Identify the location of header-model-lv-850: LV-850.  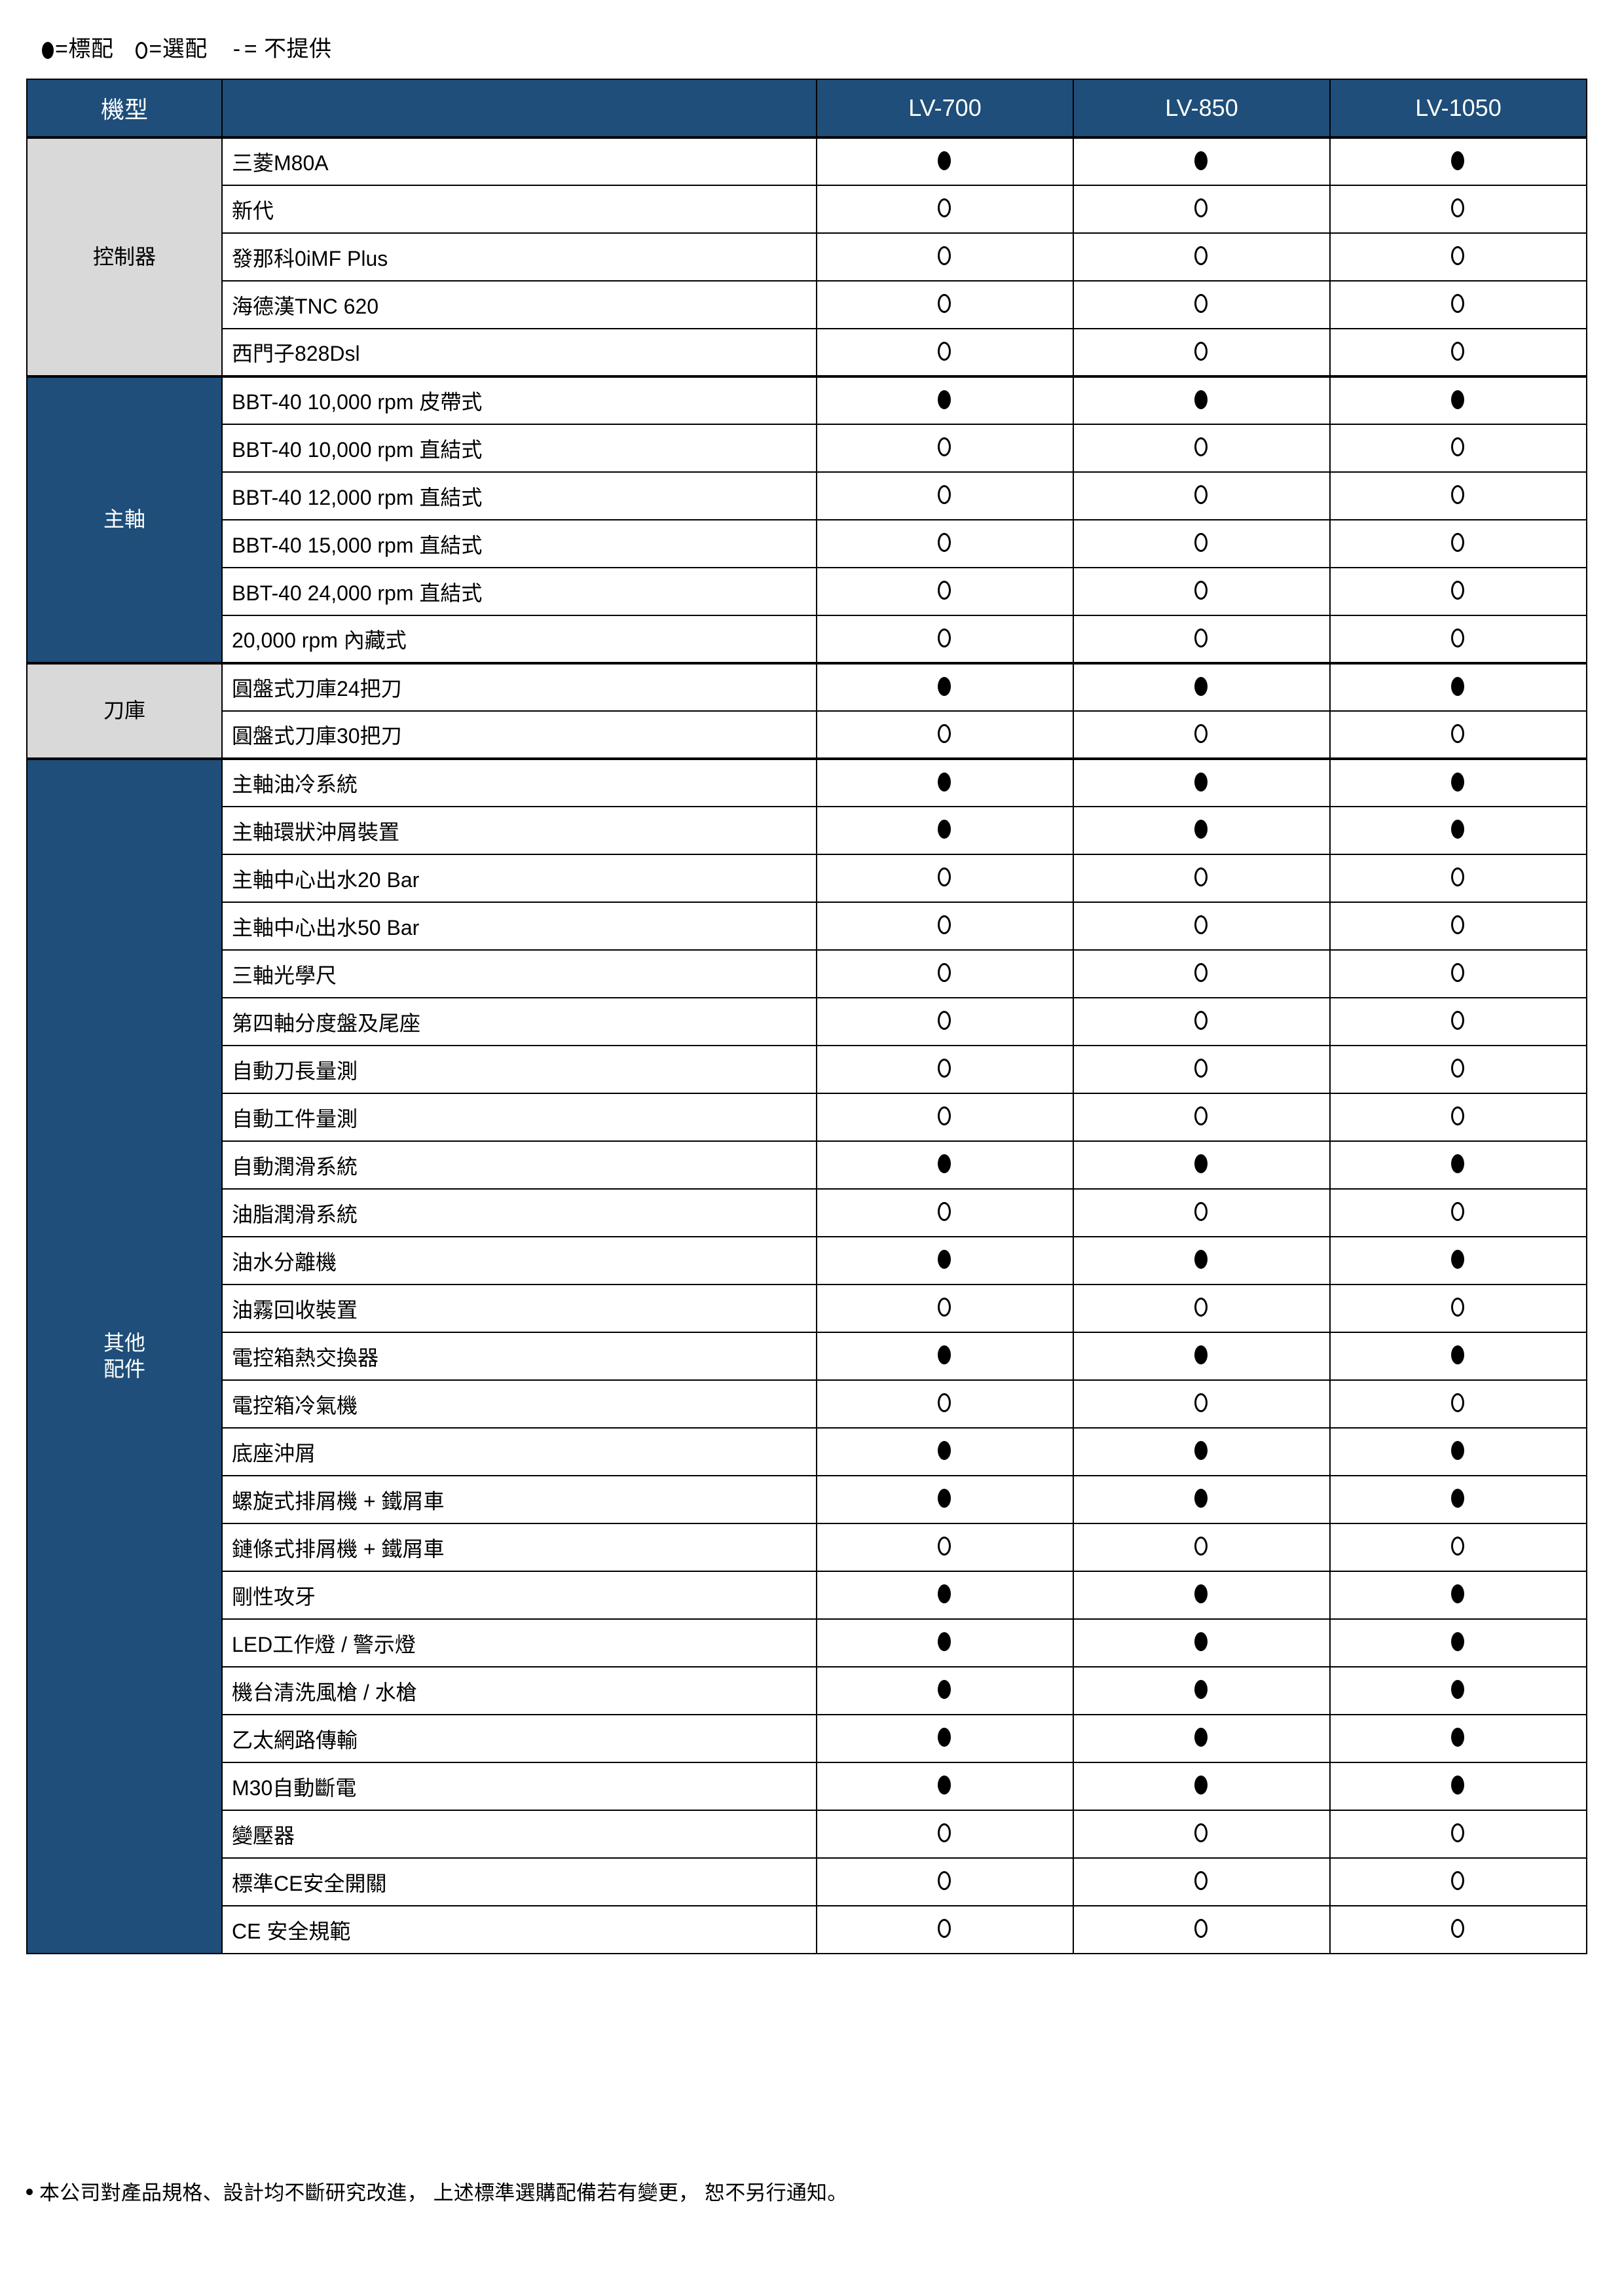
(1202, 109).